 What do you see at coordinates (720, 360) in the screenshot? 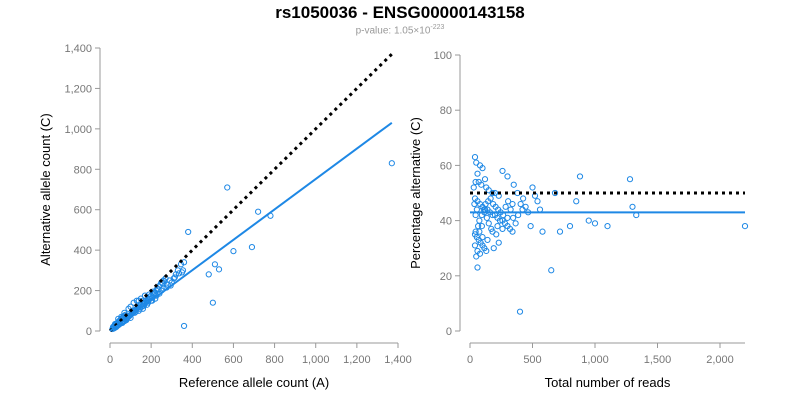
I see `x-tick-label-right: 2,000` at bounding box center [720, 360].